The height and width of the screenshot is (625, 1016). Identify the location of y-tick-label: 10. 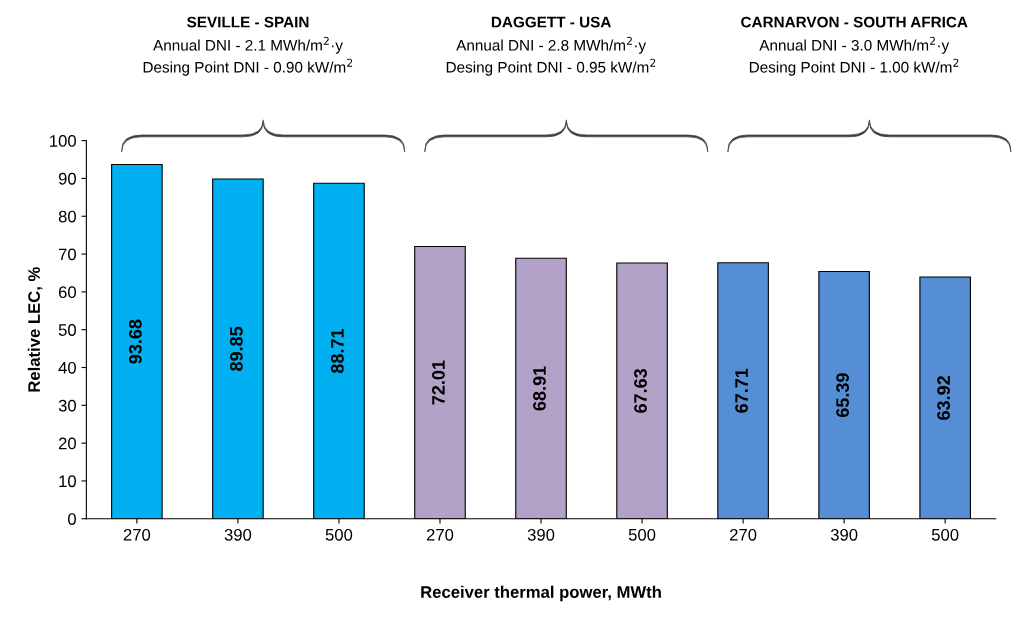
(67, 481).